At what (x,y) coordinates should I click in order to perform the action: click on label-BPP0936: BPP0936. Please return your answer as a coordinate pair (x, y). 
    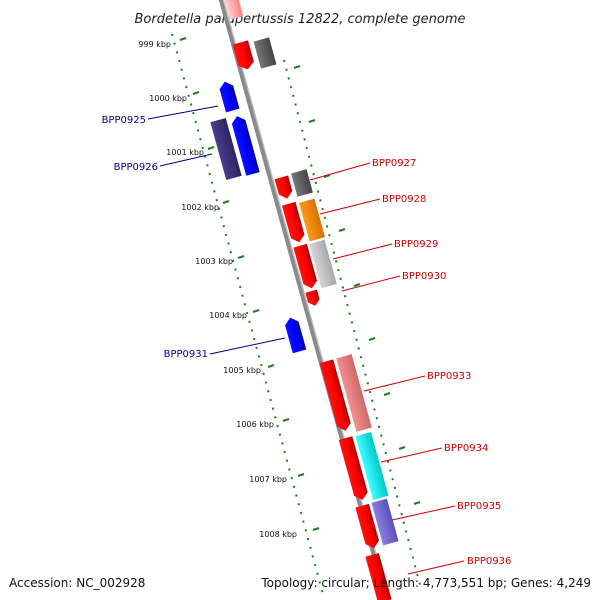
    Looking at the image, I should click on (489, 561).